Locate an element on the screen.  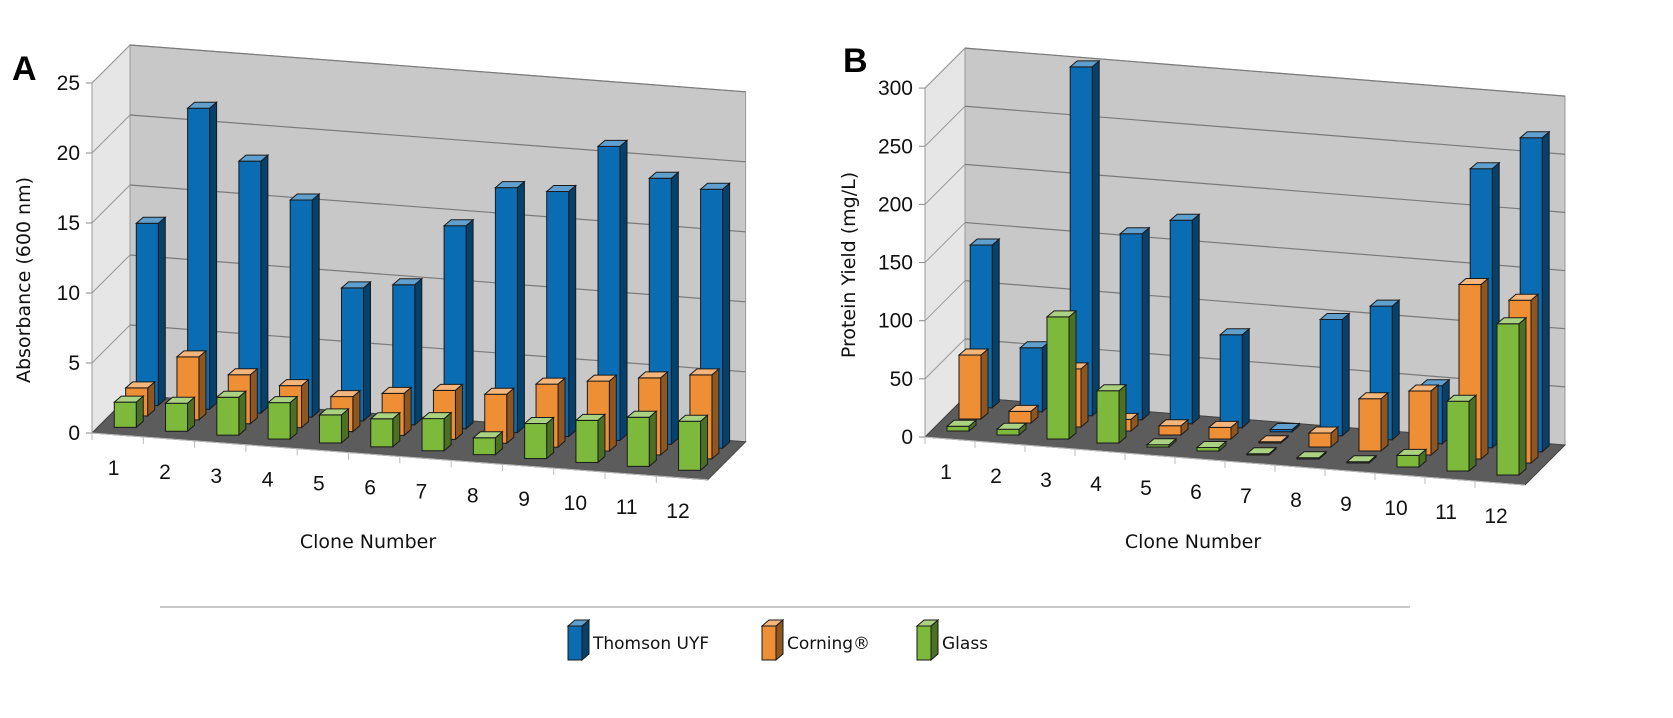
bar-glass-clone-3-front is located at coordinates (228, 416).